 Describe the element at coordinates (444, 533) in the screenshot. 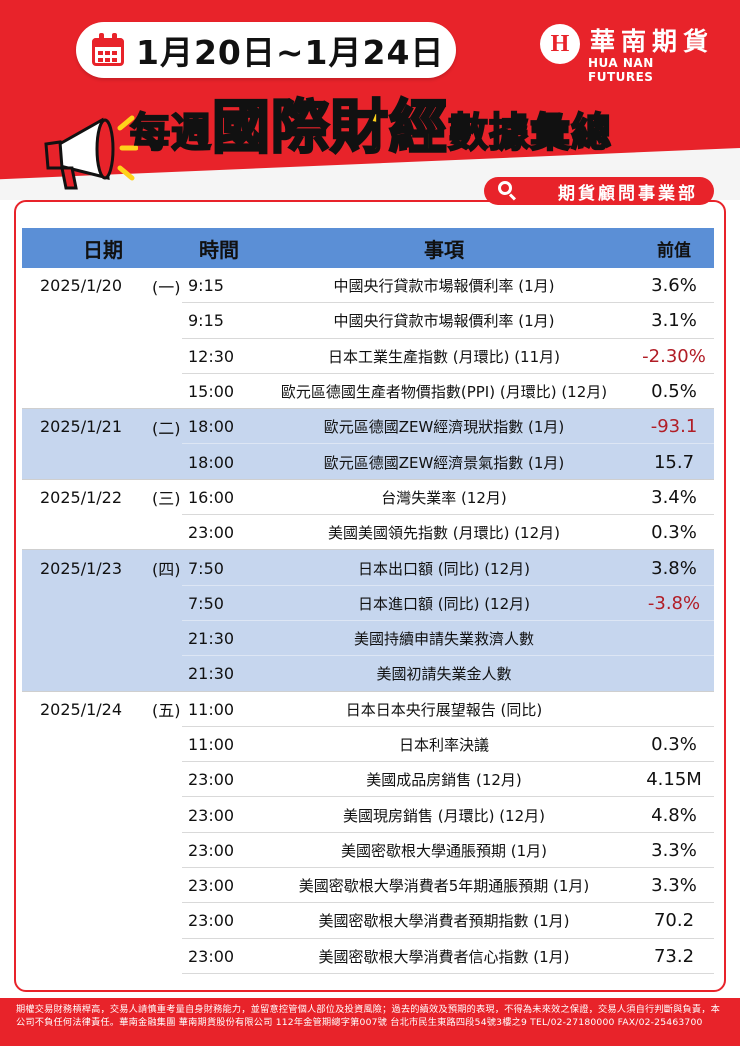

I see `event-cell: 美國美國領先指數 (月環比) (12月)` at that location.